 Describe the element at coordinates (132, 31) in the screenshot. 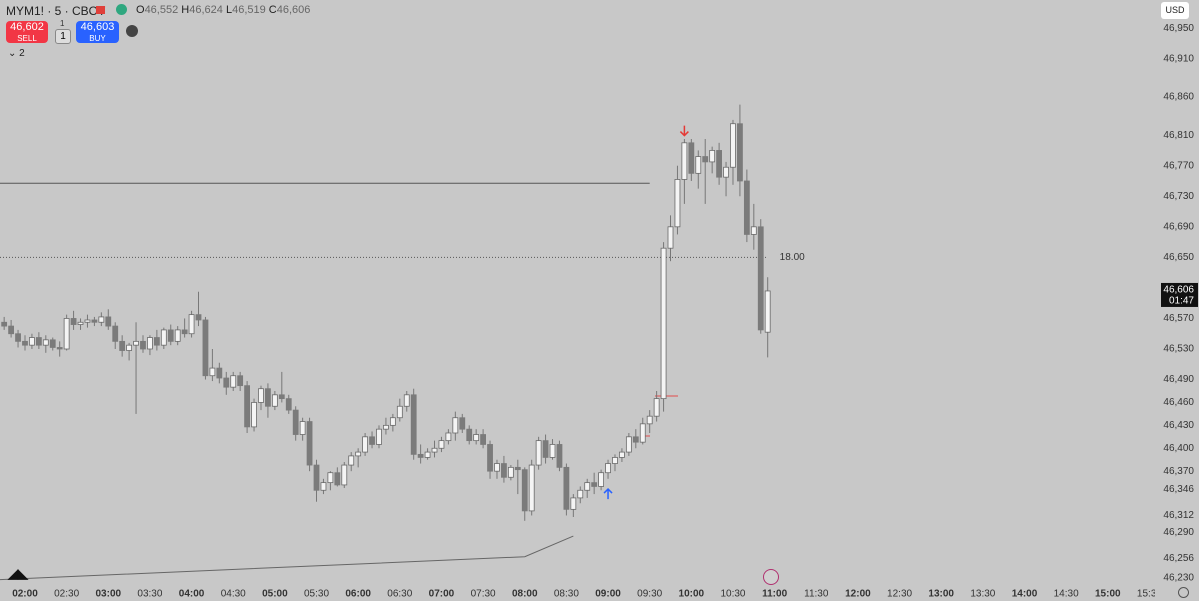

I see `info-icon` at that location.